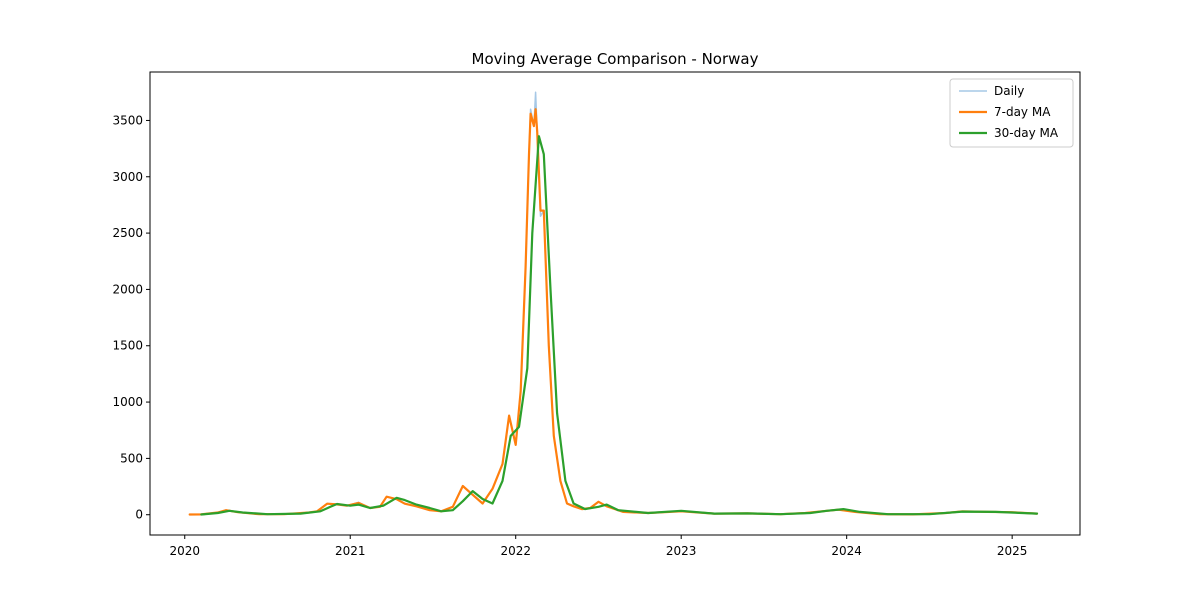 Image resolution: width=1200 pixels, height=600 pixels. Describe the element at coordinates (131, 317) in the screenshot. I see `y-axis: 0 500 1000 1500 2000 2500 3000 3500` at that location.